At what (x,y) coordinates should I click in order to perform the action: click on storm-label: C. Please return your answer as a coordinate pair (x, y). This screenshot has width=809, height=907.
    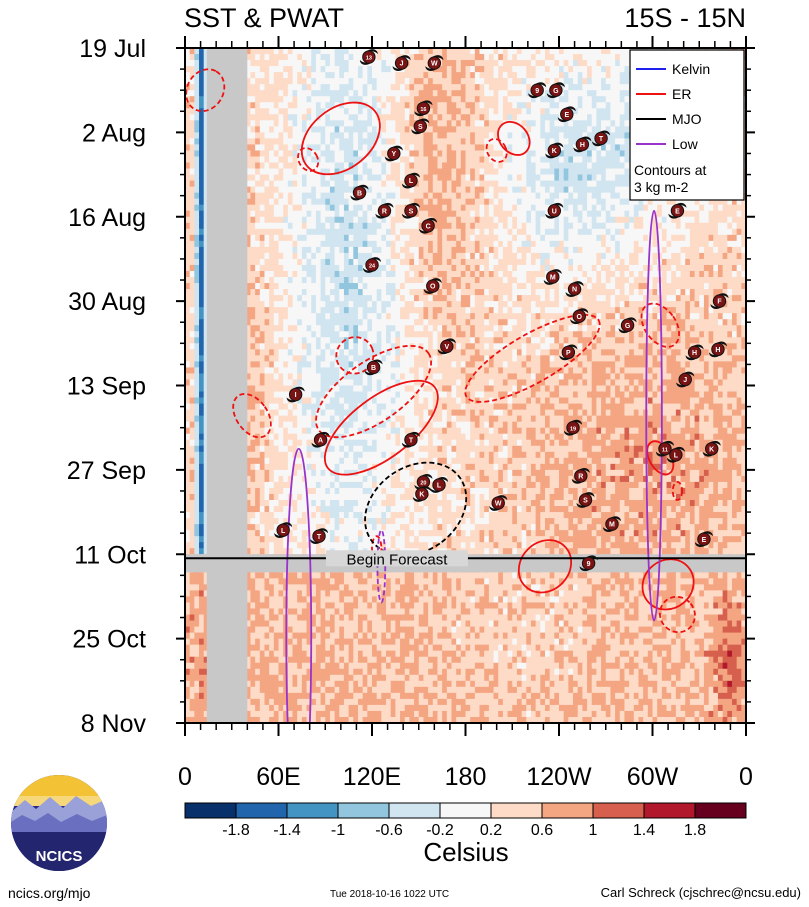
    Looking at the image, I should click on (428, 226).